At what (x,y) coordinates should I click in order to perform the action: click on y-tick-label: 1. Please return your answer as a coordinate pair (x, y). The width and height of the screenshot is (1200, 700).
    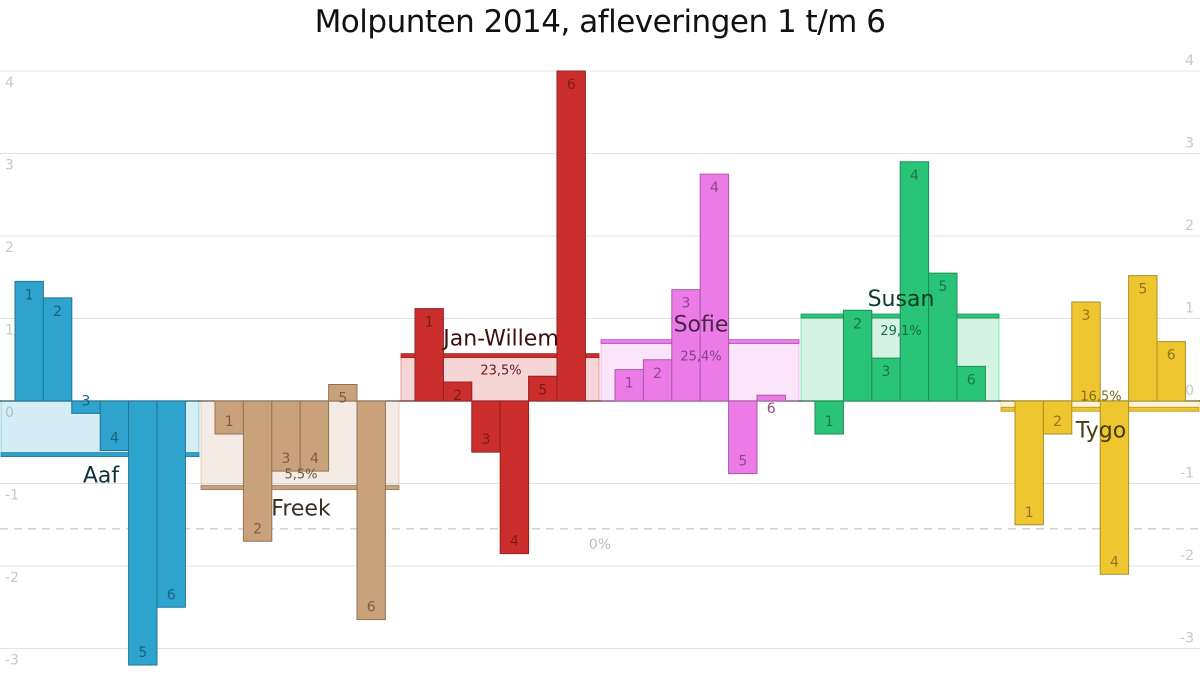
    Looking at the image, I should click on (9, 331).